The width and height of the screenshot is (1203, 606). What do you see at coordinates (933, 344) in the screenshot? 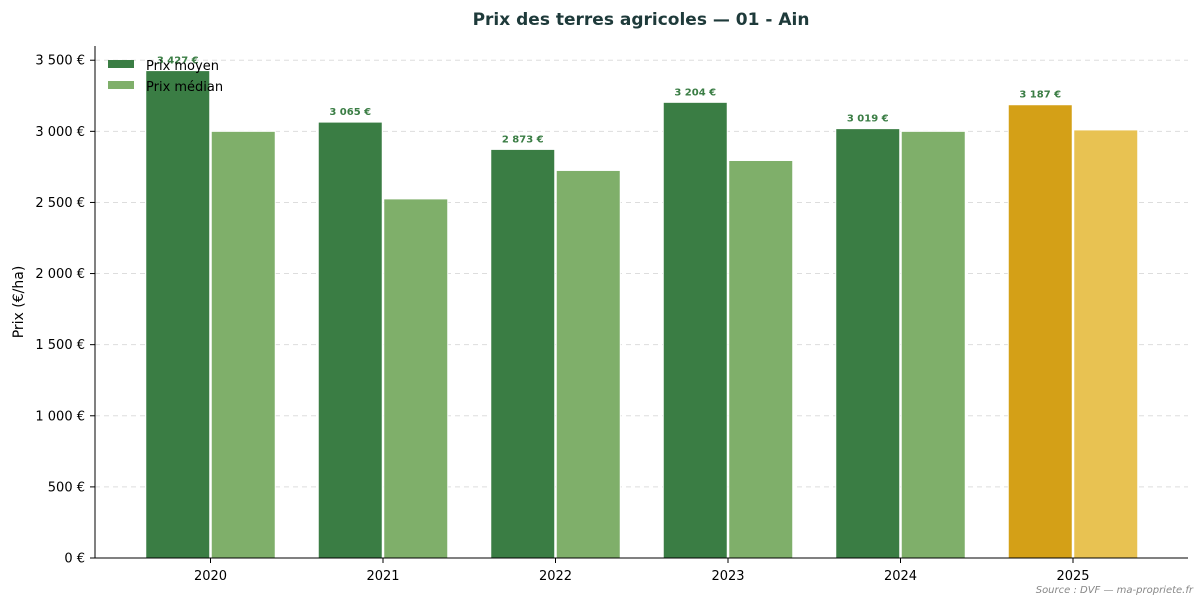
I see `bar-prix-median-2024` at bounding box center [933, 344].